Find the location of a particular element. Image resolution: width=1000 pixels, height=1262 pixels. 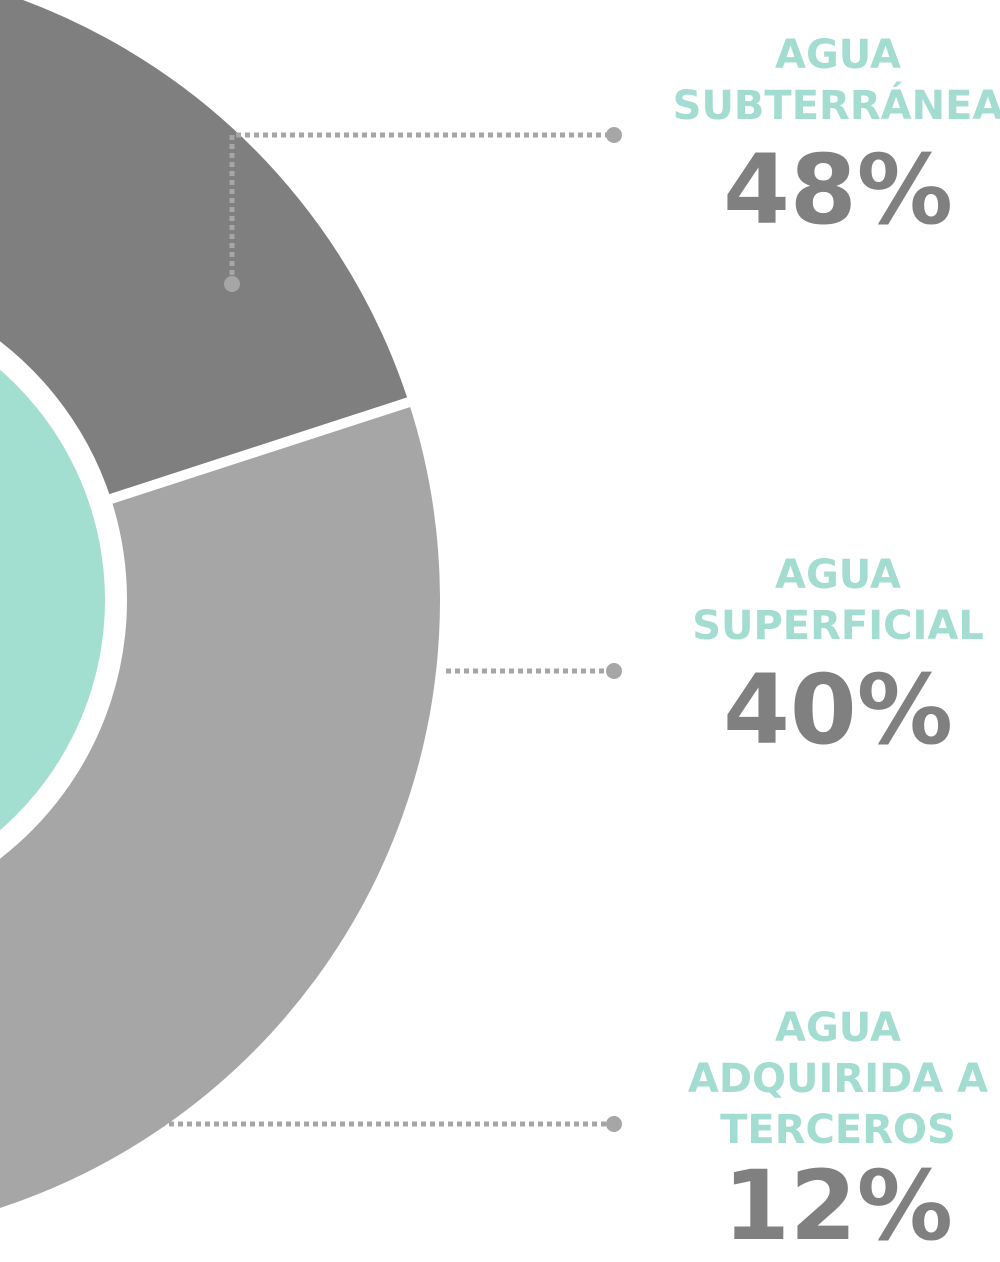

category-name: AGUA SUBTERRÁNEA is located at coordinates (836, 80).